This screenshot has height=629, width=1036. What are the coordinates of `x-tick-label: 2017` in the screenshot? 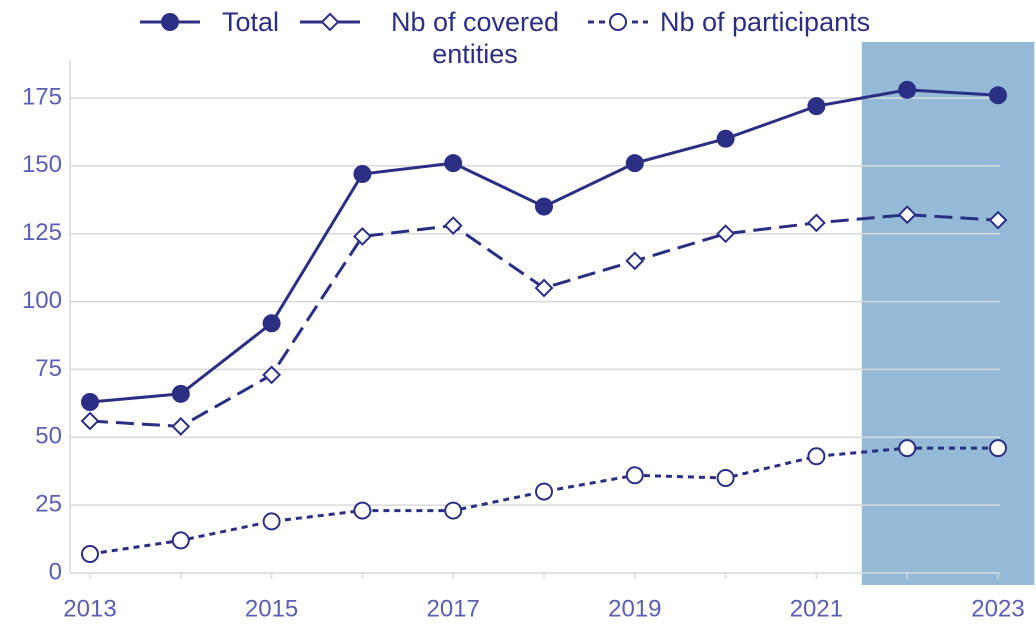 It's located at (453, 608).